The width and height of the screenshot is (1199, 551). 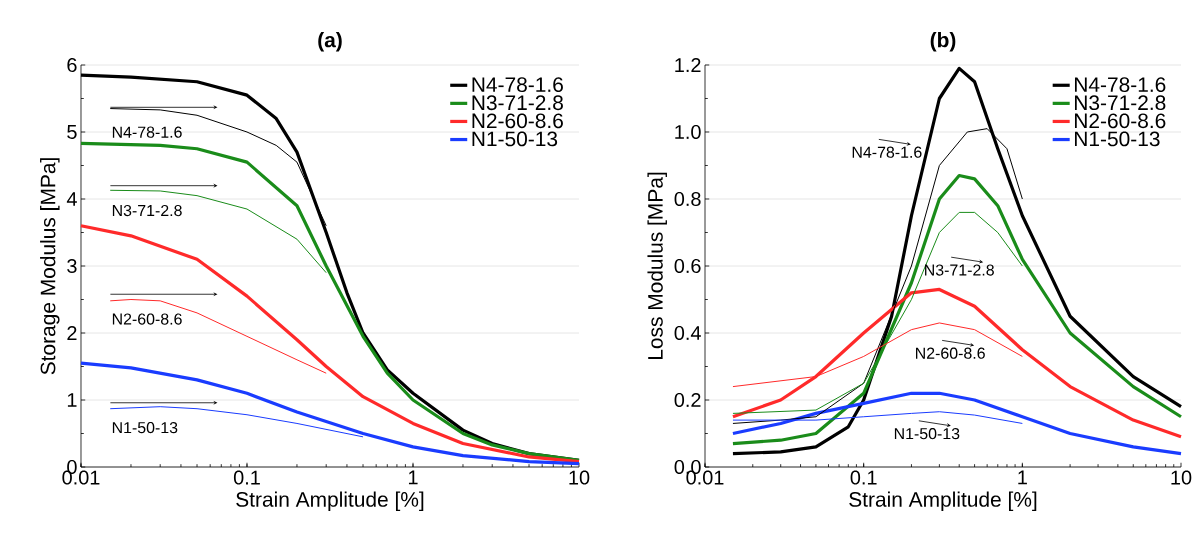 I want to click on y-axis-title: Loss Modulus [MPa], so click(x=657, y=266).